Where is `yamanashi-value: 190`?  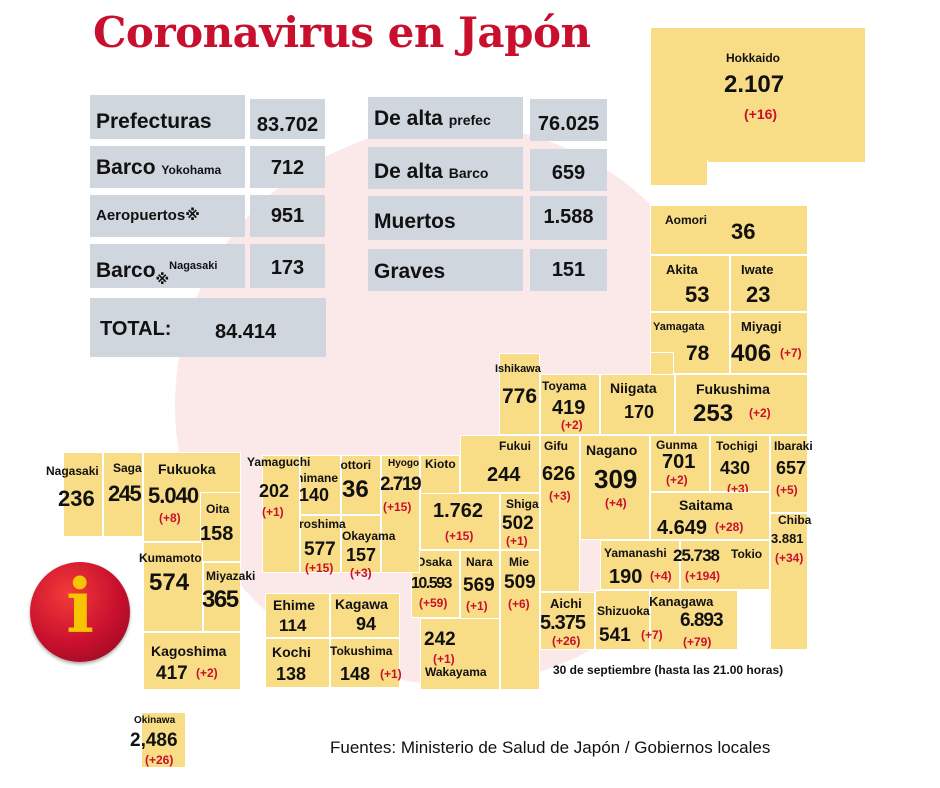
yamanashi-value: 190 is located at coordinates (626, 577).